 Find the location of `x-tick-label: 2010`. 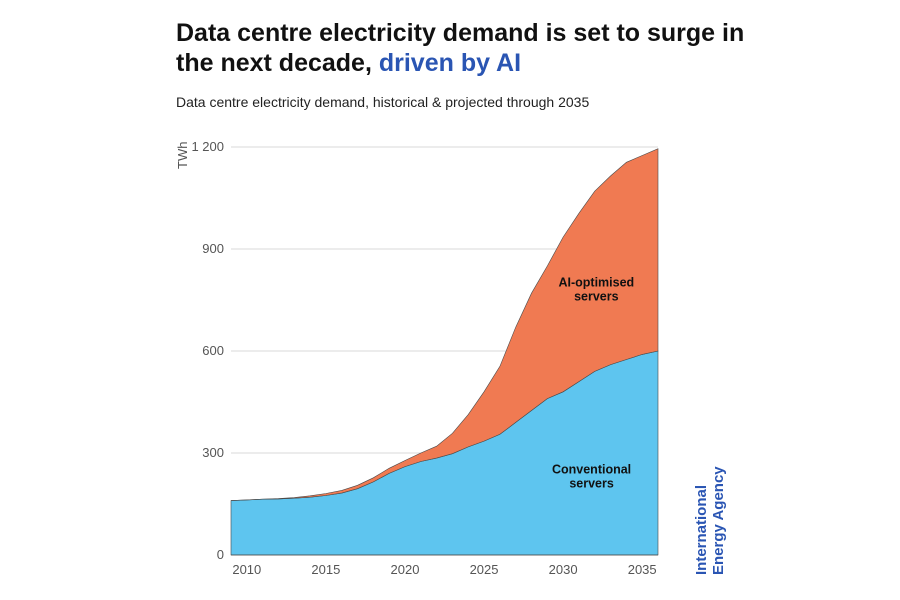

x-tick-label: 2010 is located at coordinates (246, 569).